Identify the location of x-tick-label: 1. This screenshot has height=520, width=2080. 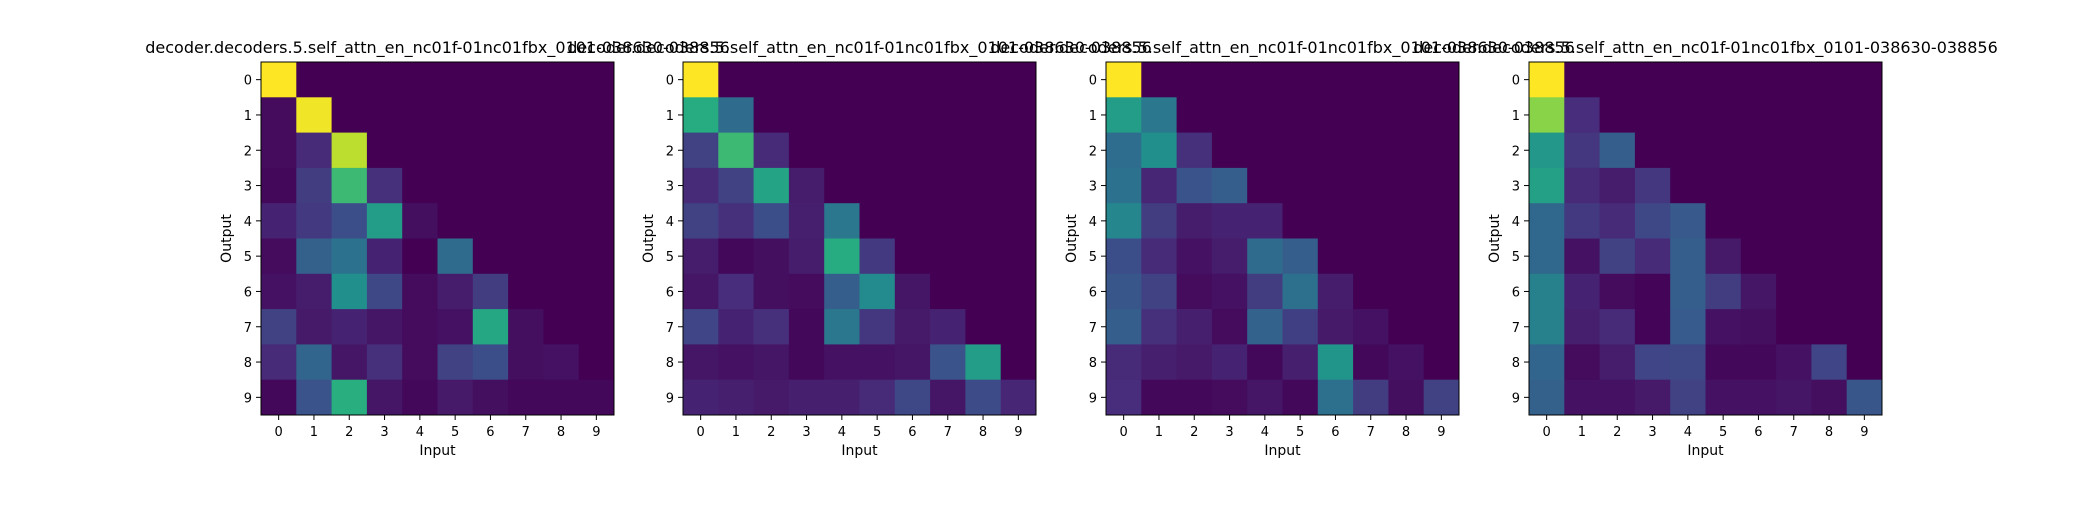
(1159, 432).